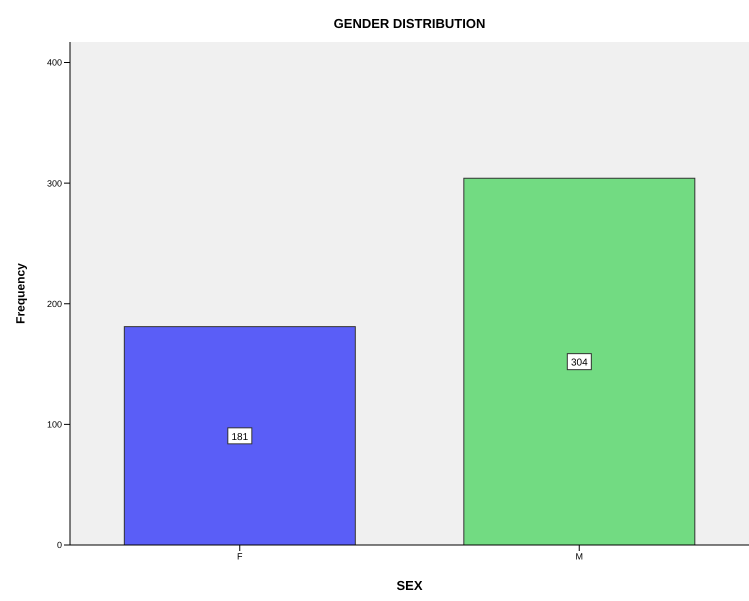 This screenshot has height=601, width=749. I want to click on y-tick-label: 200, so click(54, 303).